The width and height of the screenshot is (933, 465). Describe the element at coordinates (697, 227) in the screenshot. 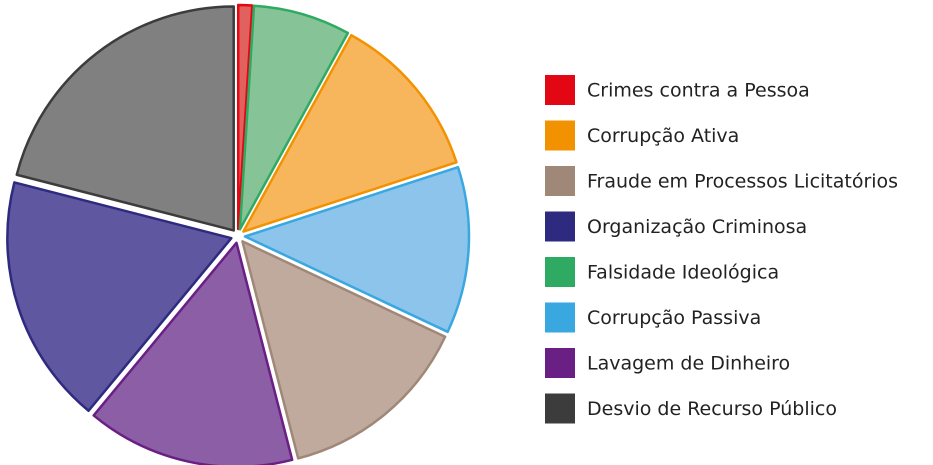

I see `legend-label: Organização Criminosa` at that location.